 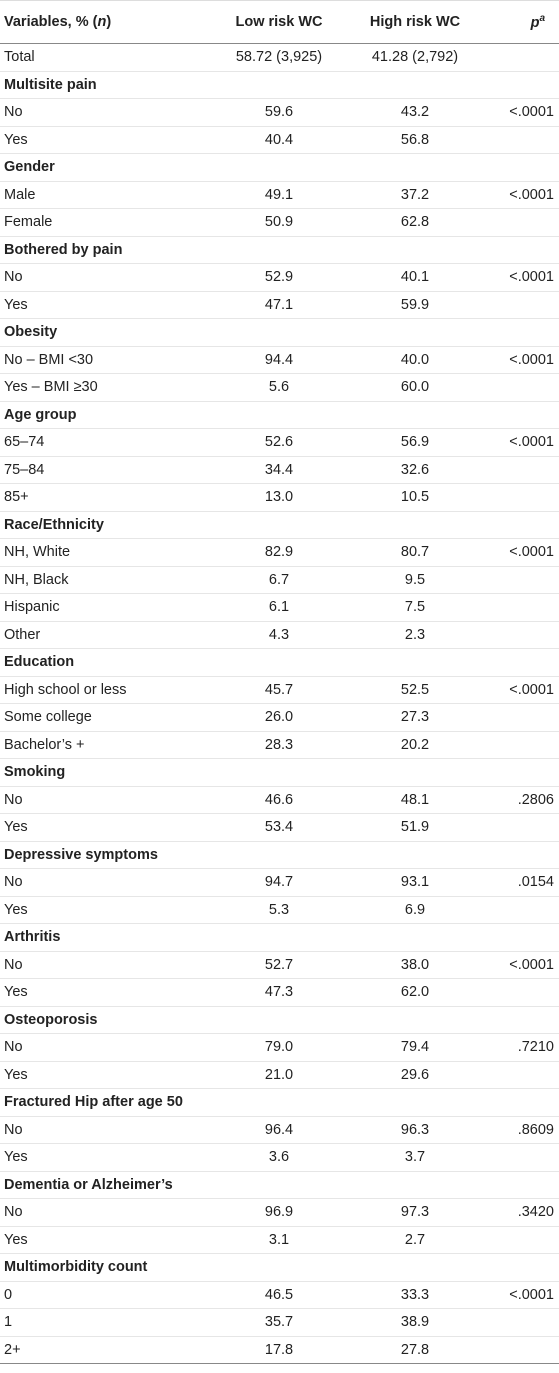 What do you see at coordinates (279, 497) in the screenshot?
I see `low-risk-value: 13.0` at bounding box center [279, 497].